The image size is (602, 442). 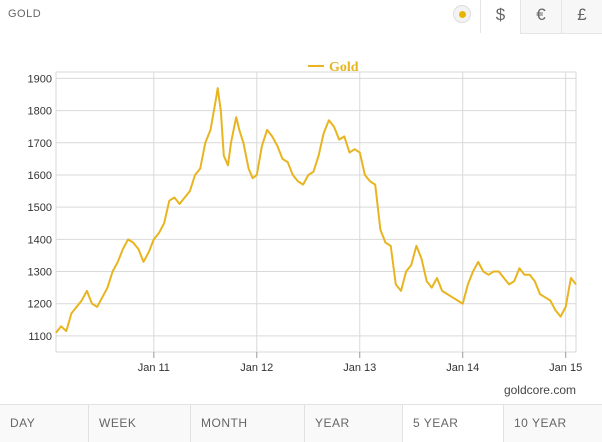 I want to click on tab-5-year: 5 YEAR, so click(x=453, y=423).